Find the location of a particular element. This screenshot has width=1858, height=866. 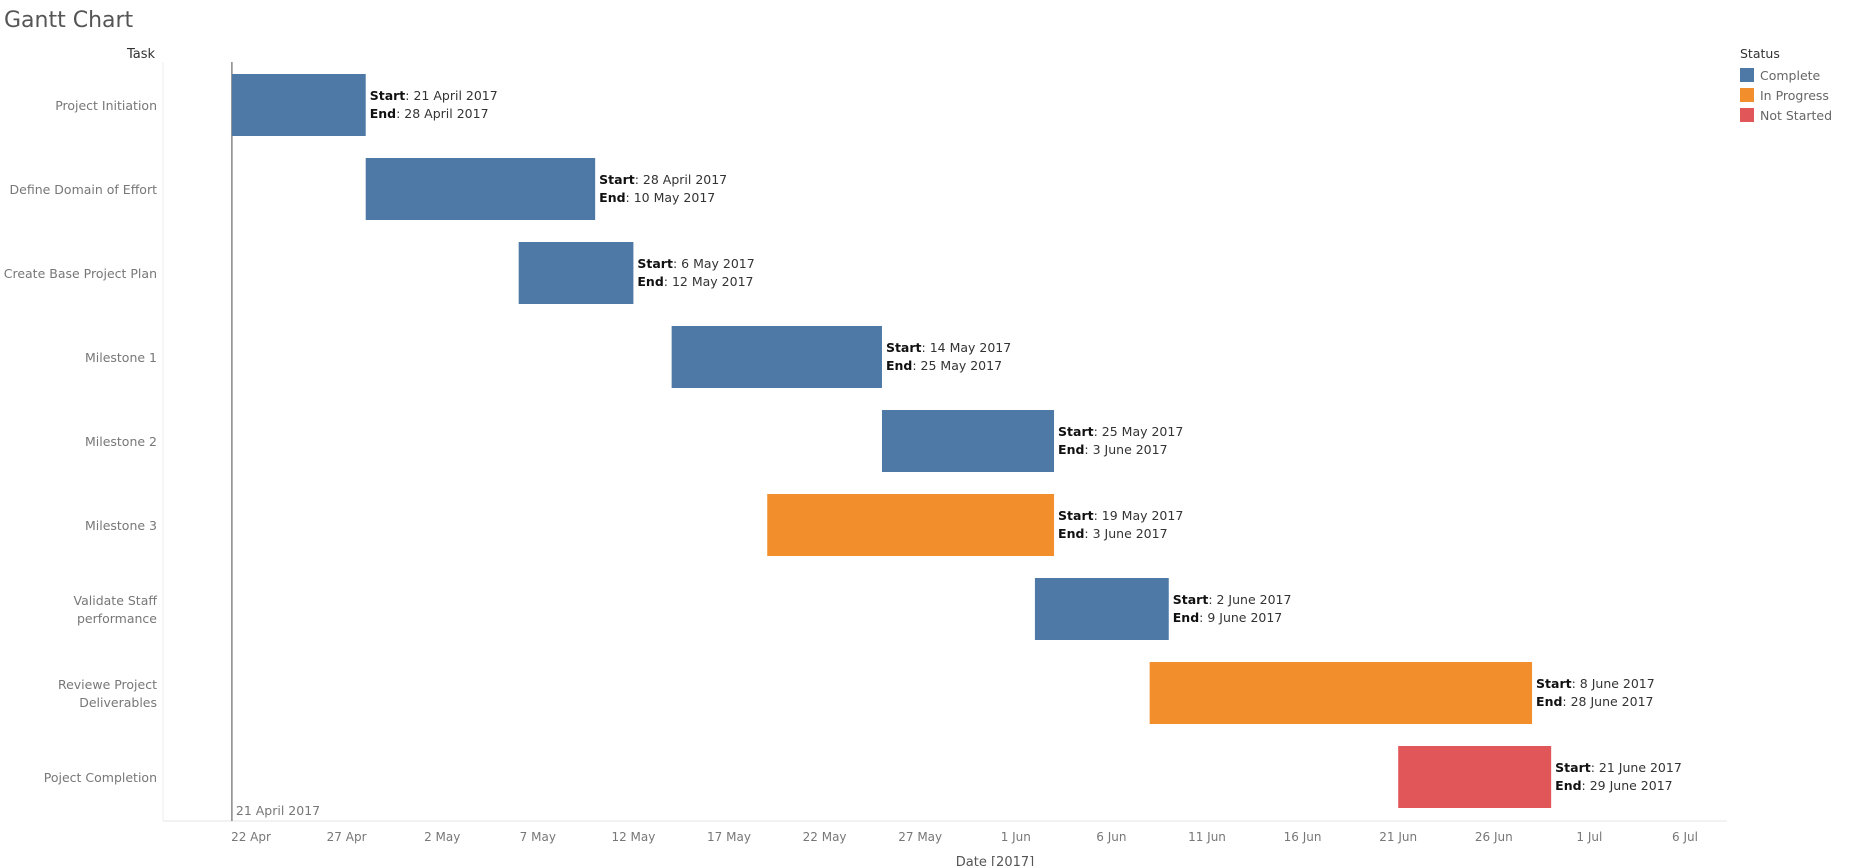

task-label: Validate Staff is located at coordinates (116, 600).